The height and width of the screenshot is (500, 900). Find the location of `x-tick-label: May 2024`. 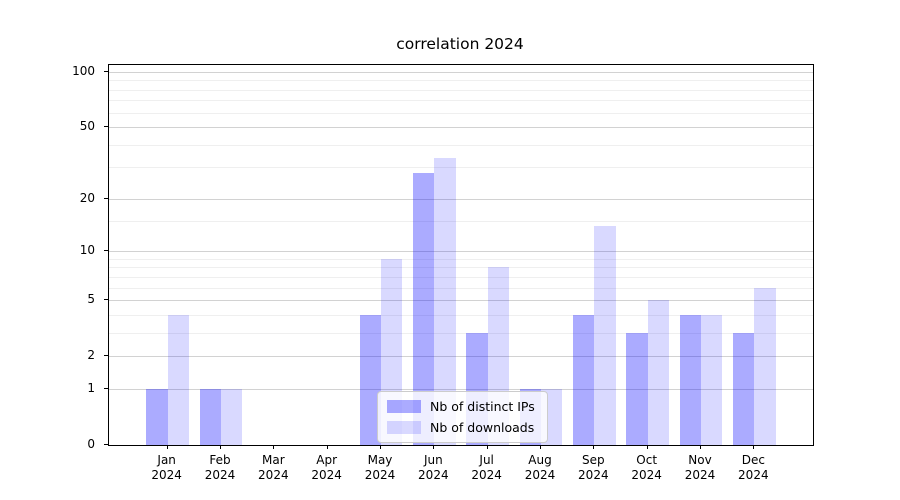

x-tick-label: May 2024 is located at coordinates (380, 467).